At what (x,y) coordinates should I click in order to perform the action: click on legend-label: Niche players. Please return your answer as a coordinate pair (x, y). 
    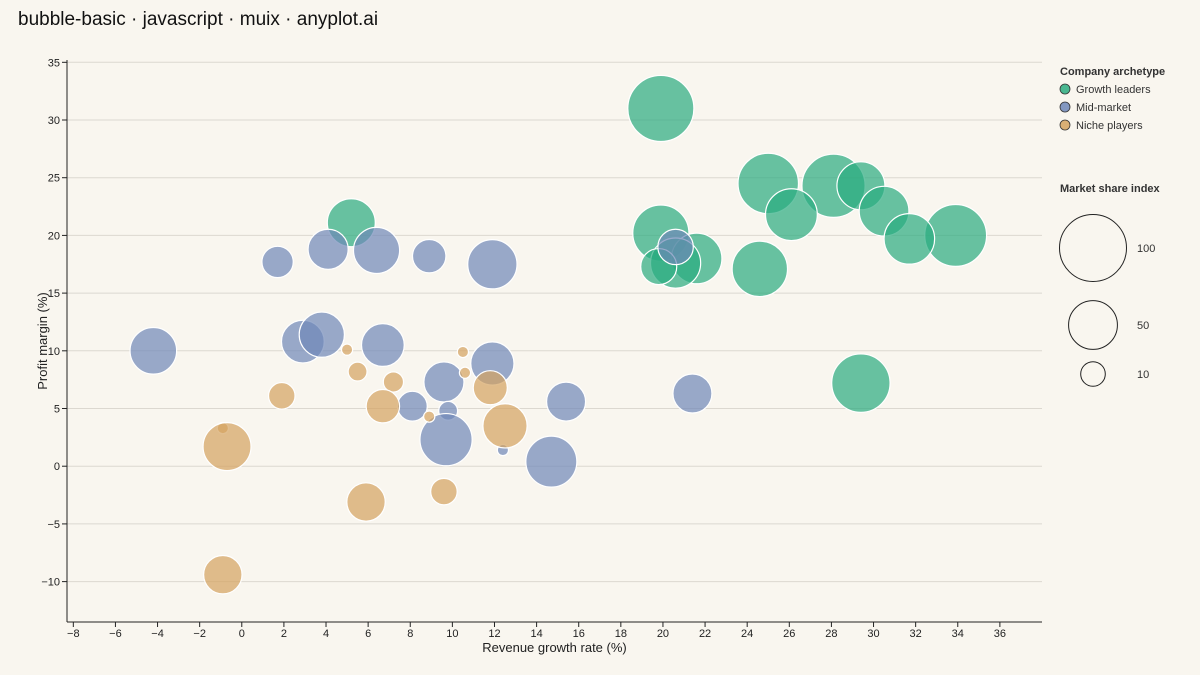
    Looking at the image, I should click on (1109, 126).